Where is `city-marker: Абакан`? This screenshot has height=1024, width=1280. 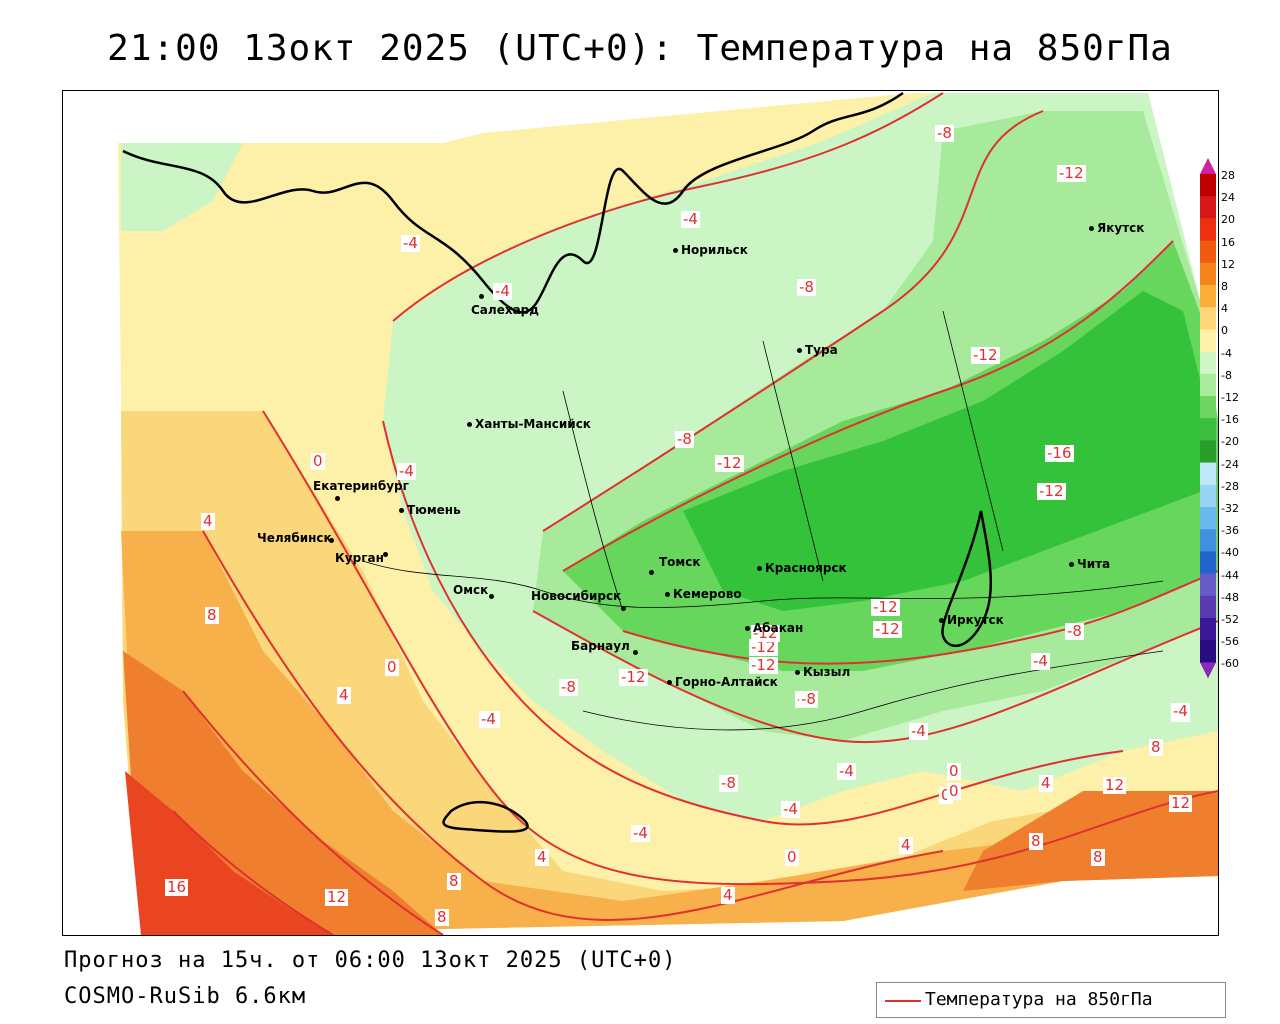
city-marker: Абакан is located at coordinates (774, 628).